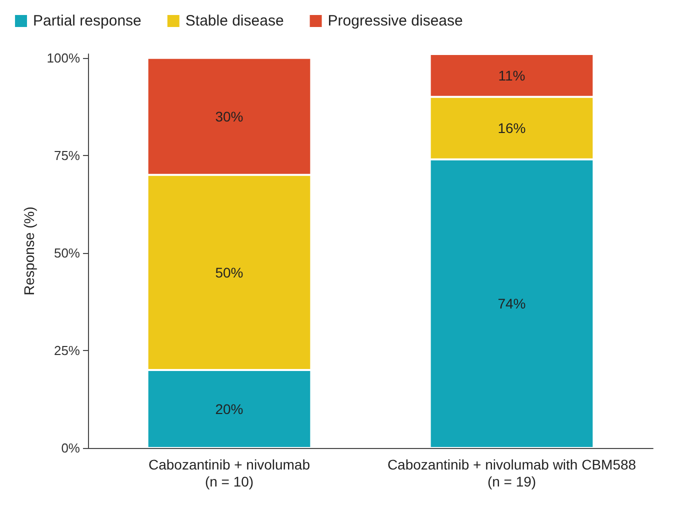 Image resolution: width=681 pixels, height=506 pixels. What do you see at coordinates (229, 473) in the screenshot?
I see `x-tick-label: Cabozantinib + nivolumab (n = 10)` at bounding box center [229, 473].